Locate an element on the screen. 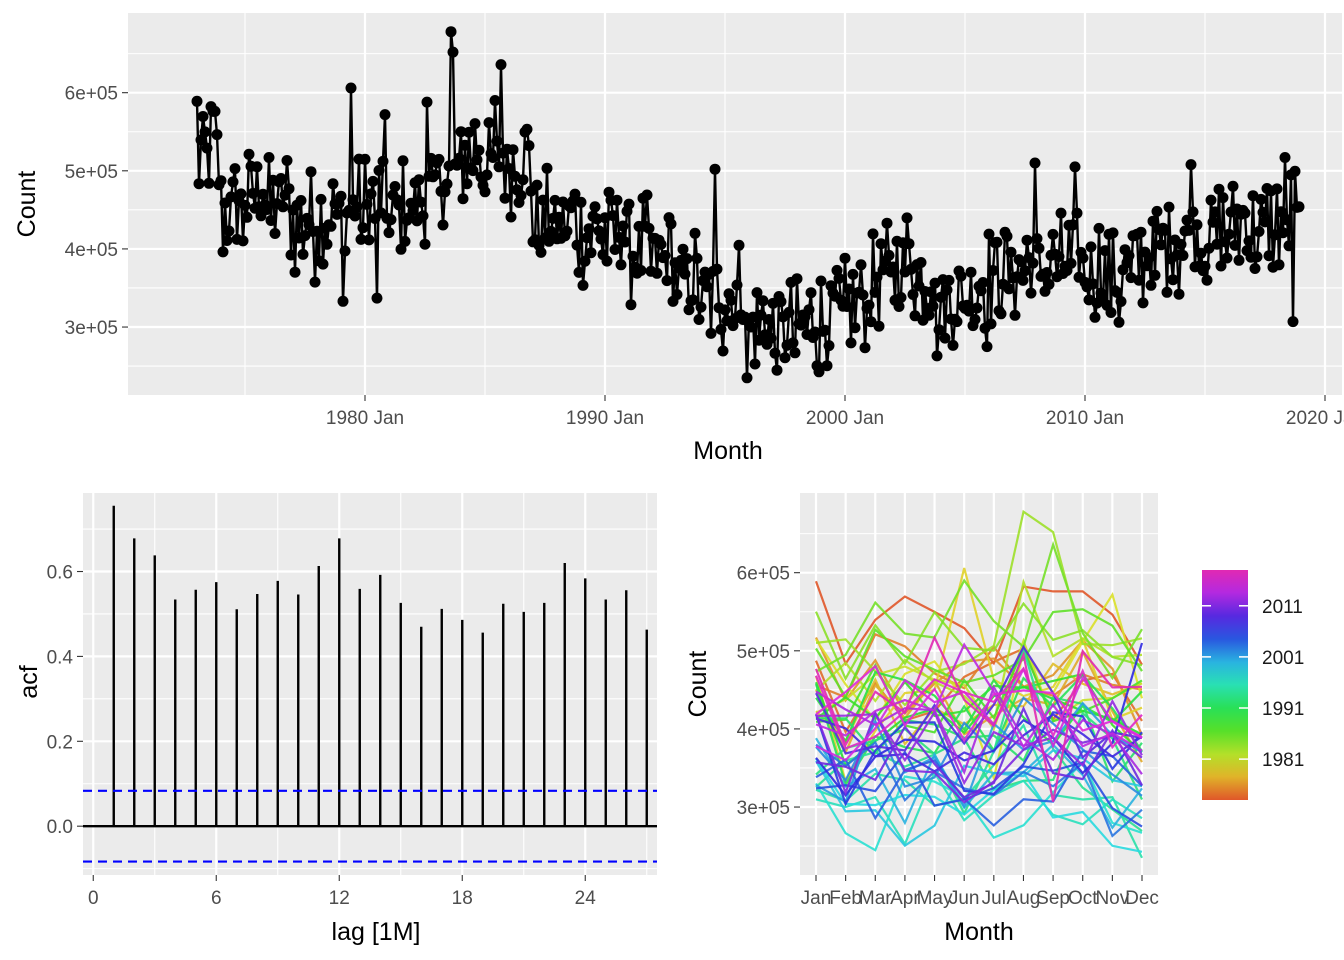  acf-x-ticks: 0 6 12 18 24 is located at coordinates (342, 892).